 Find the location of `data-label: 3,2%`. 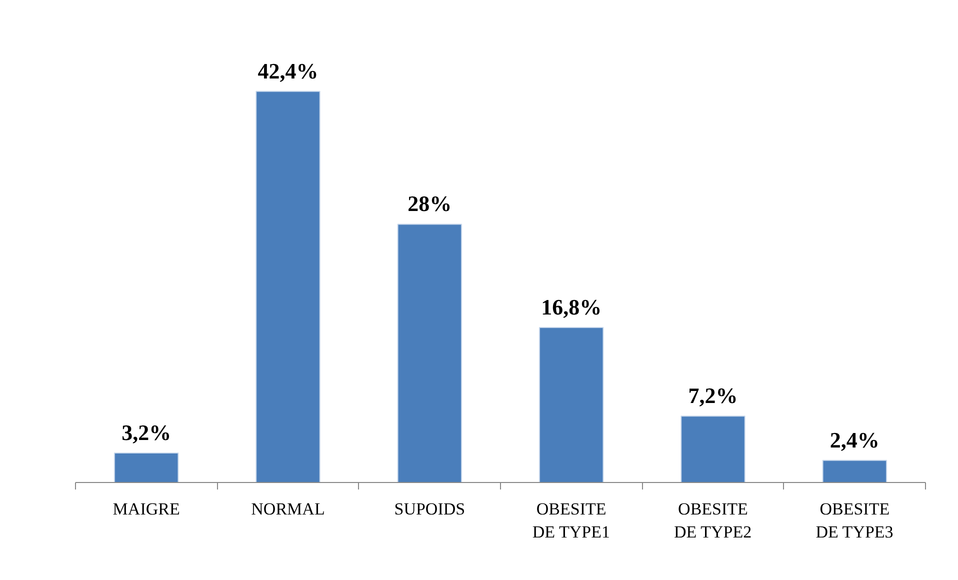

data-label: 3,2% is located at coordinates (147, 432).